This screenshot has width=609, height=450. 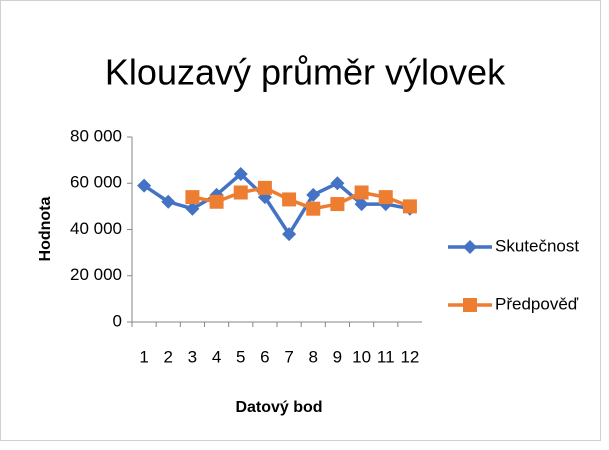 I want to click on legend-label: Předpověď, so click(x=537, y=303).